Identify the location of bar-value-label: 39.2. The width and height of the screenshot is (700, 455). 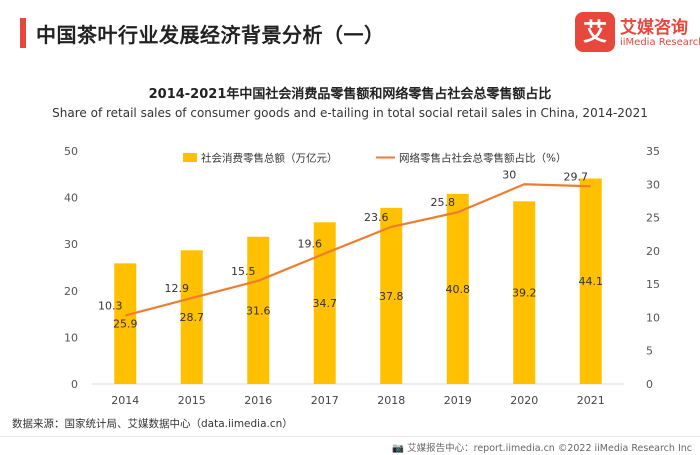
(524, 293).